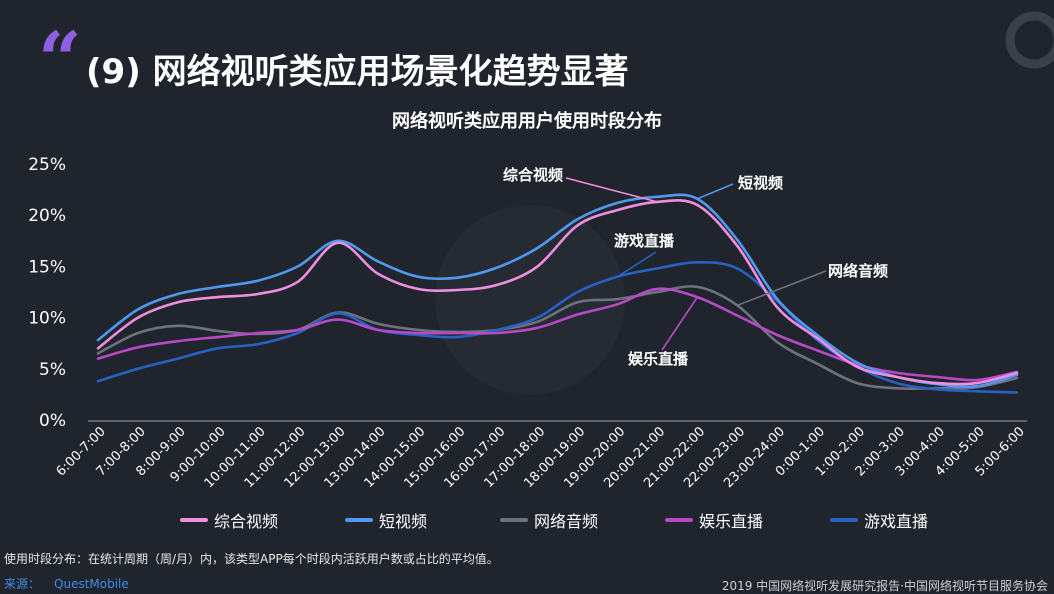 This screenshot has width=1054, height=594. I want to click on y-tick-label: 25%, so click(47, 165).